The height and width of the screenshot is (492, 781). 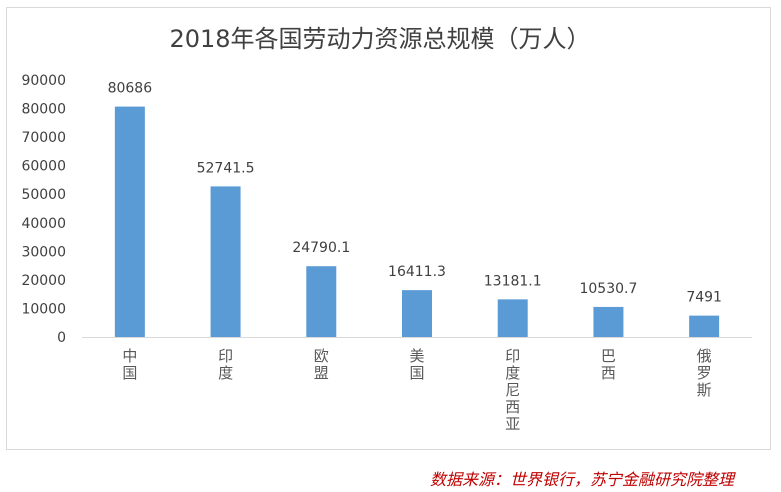 I want to click on data-label: 24790.1, so click(x=321, y=248).